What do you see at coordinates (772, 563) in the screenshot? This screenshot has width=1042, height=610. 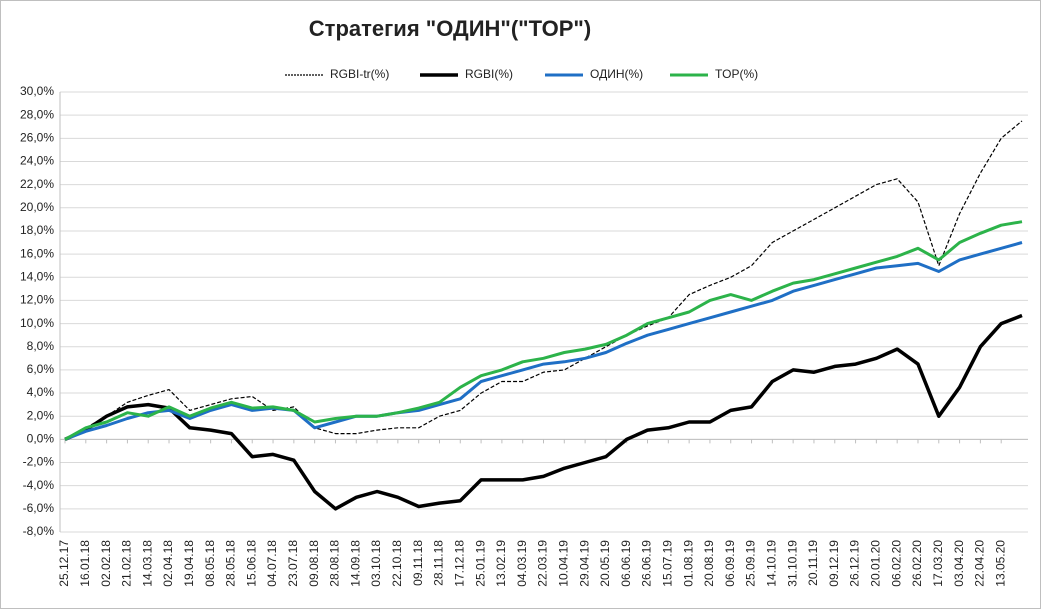 I see `x-tick-label: 14.10.19` at bounding box center [772, 563].